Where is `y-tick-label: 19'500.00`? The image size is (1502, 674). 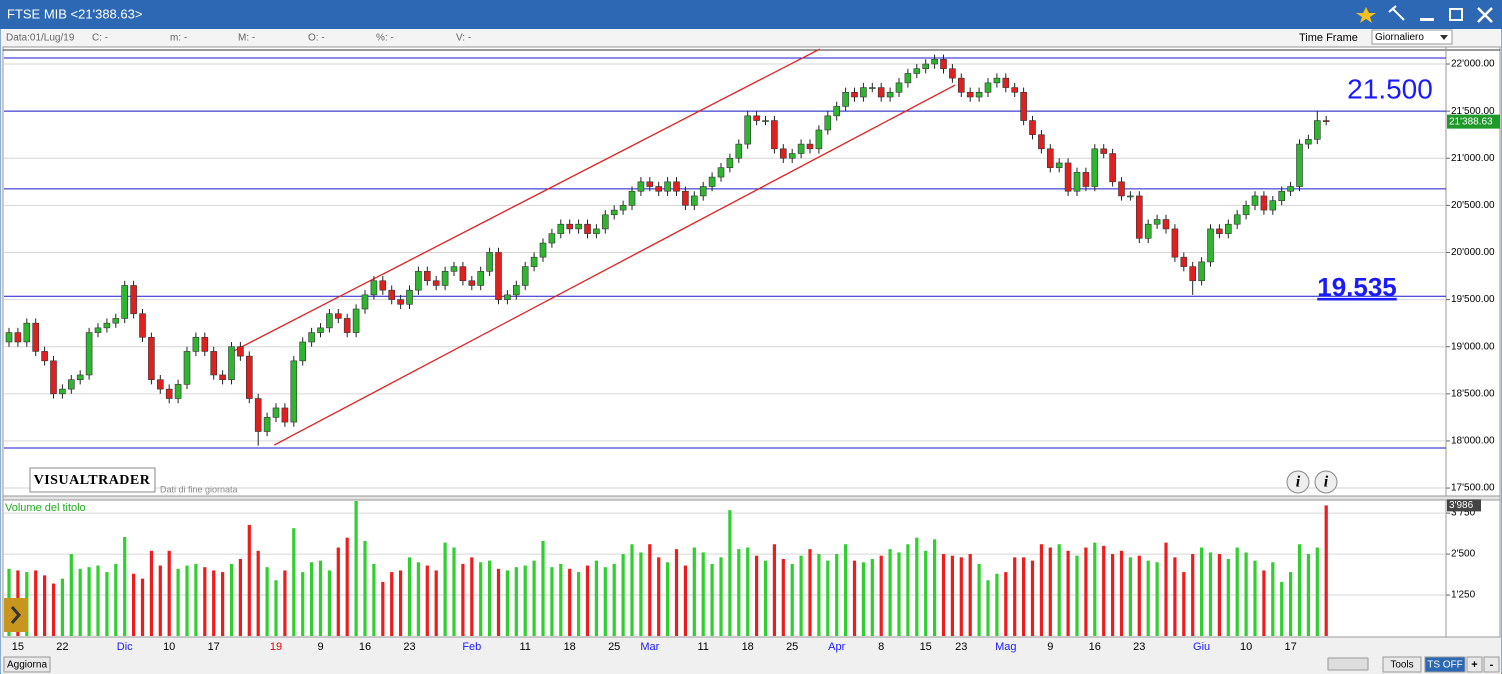 y-tick-label: 19'500.00 is located at coordinates (1473, 299).